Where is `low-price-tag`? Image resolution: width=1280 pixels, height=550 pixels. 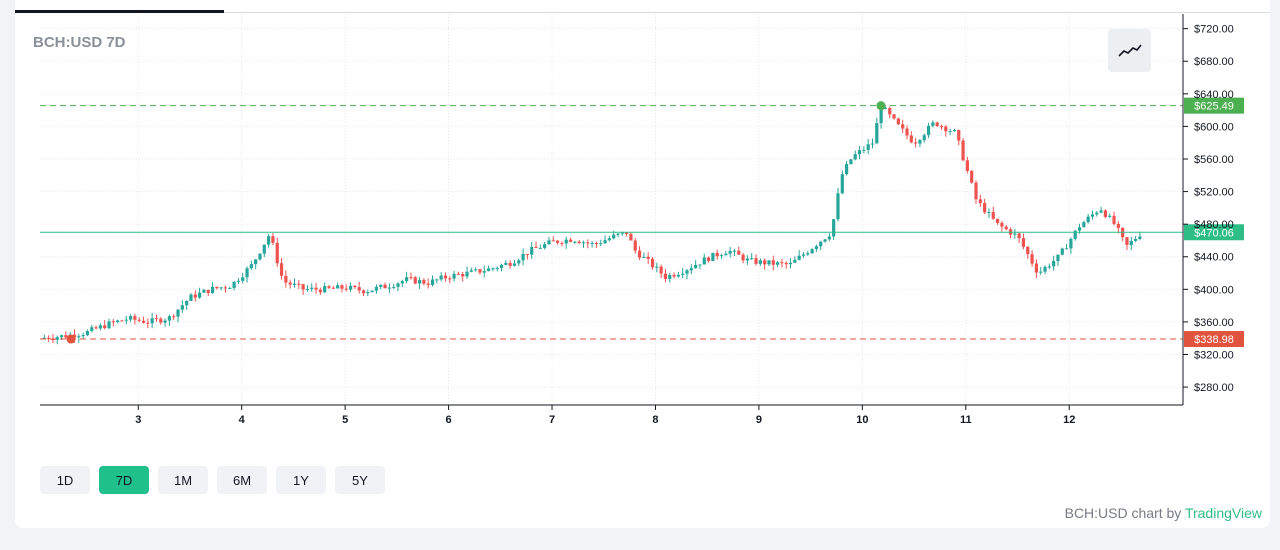 low-price-tag is located at coordinates (1214, 339).